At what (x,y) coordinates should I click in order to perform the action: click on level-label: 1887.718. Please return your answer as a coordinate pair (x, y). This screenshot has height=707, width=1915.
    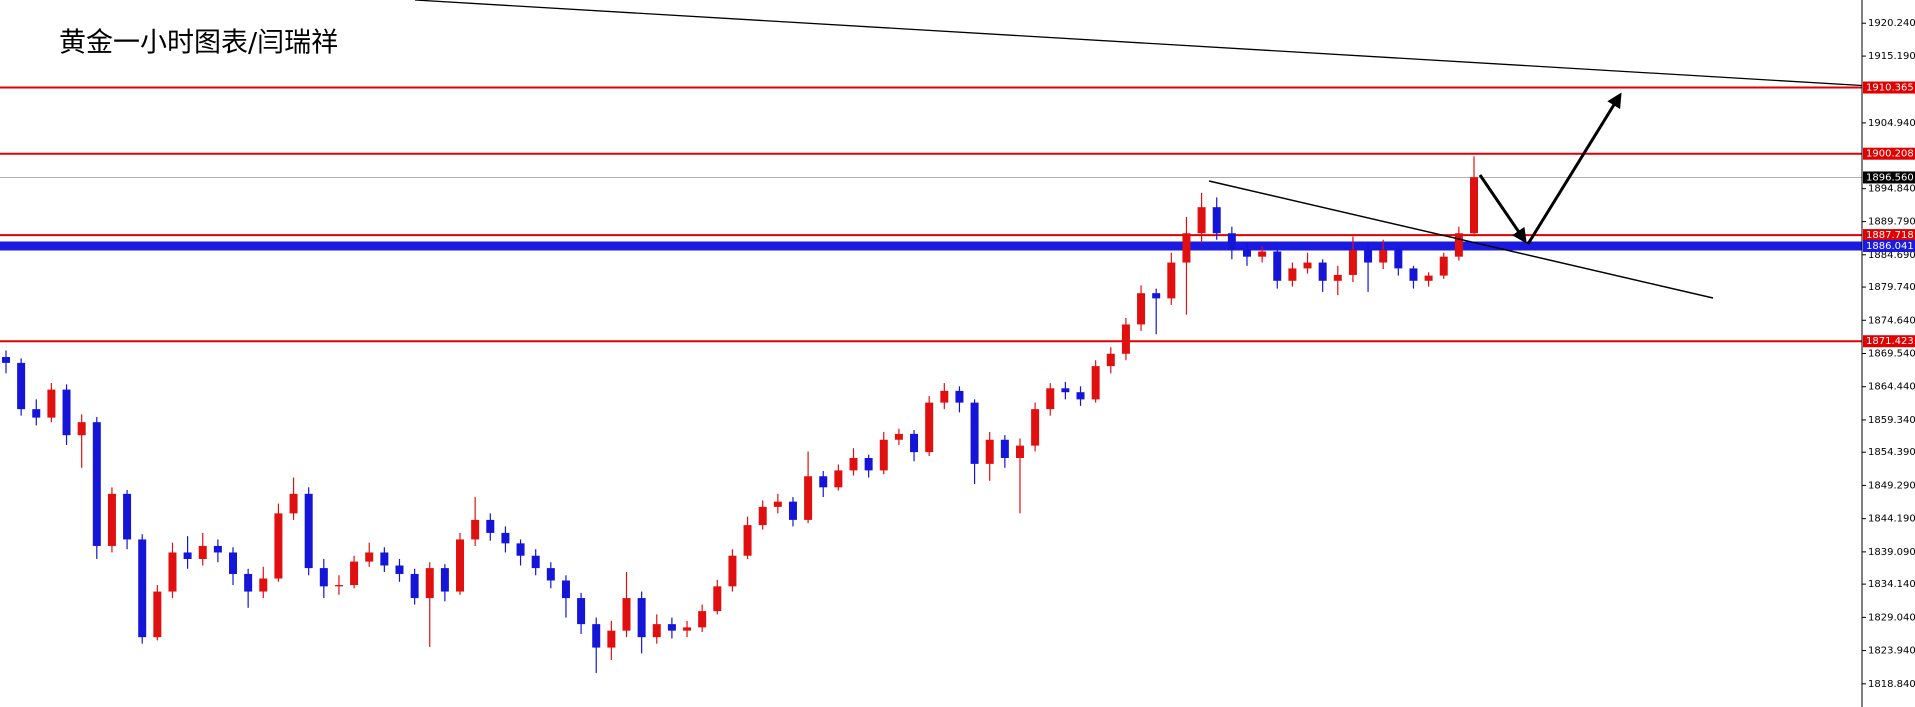
    Looking at the image, I should click on (1890, 235).